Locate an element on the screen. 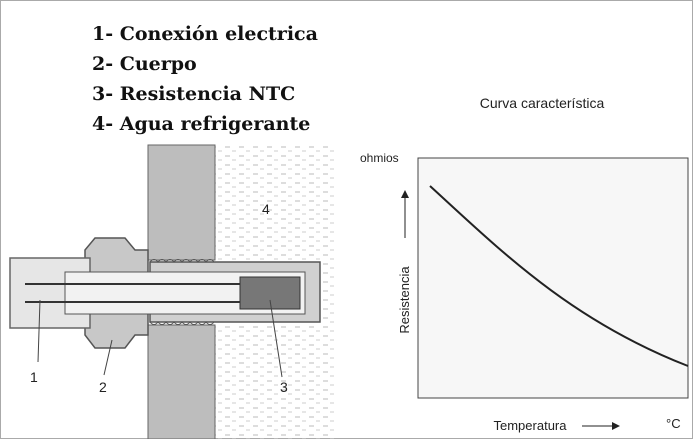  legend-item: 1- Conexión electrica is located at coordinates (205, 34).